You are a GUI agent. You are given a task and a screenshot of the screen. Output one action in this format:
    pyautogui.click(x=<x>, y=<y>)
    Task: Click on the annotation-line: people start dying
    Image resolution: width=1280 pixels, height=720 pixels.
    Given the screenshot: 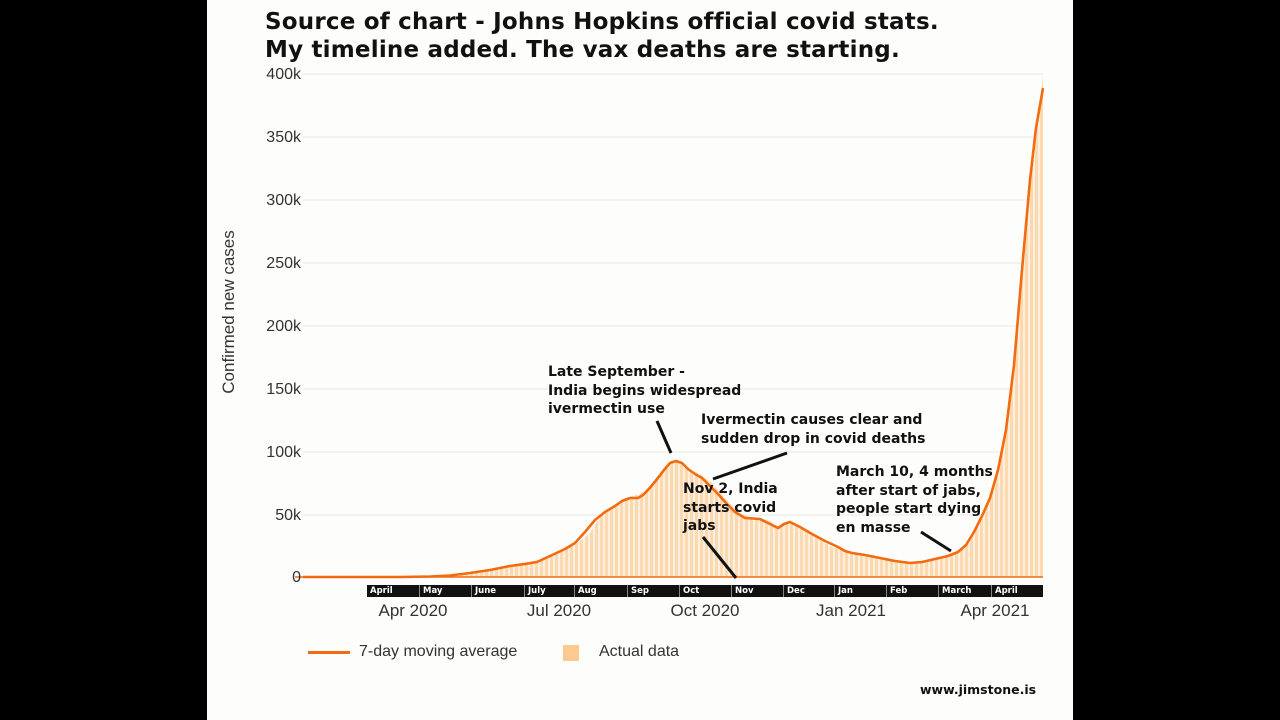 What is the action you would take?
    pyautogui.click(x=909, y=509)
    